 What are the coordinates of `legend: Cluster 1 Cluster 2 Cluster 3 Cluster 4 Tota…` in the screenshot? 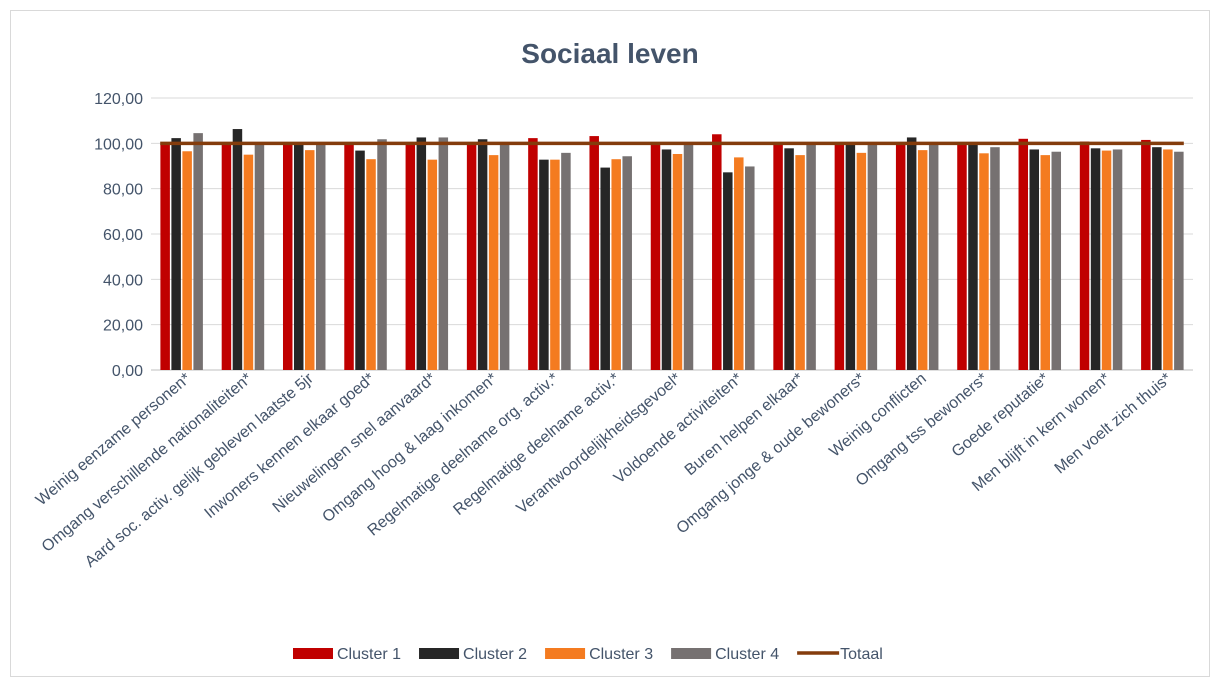 It's located at (588, 654).